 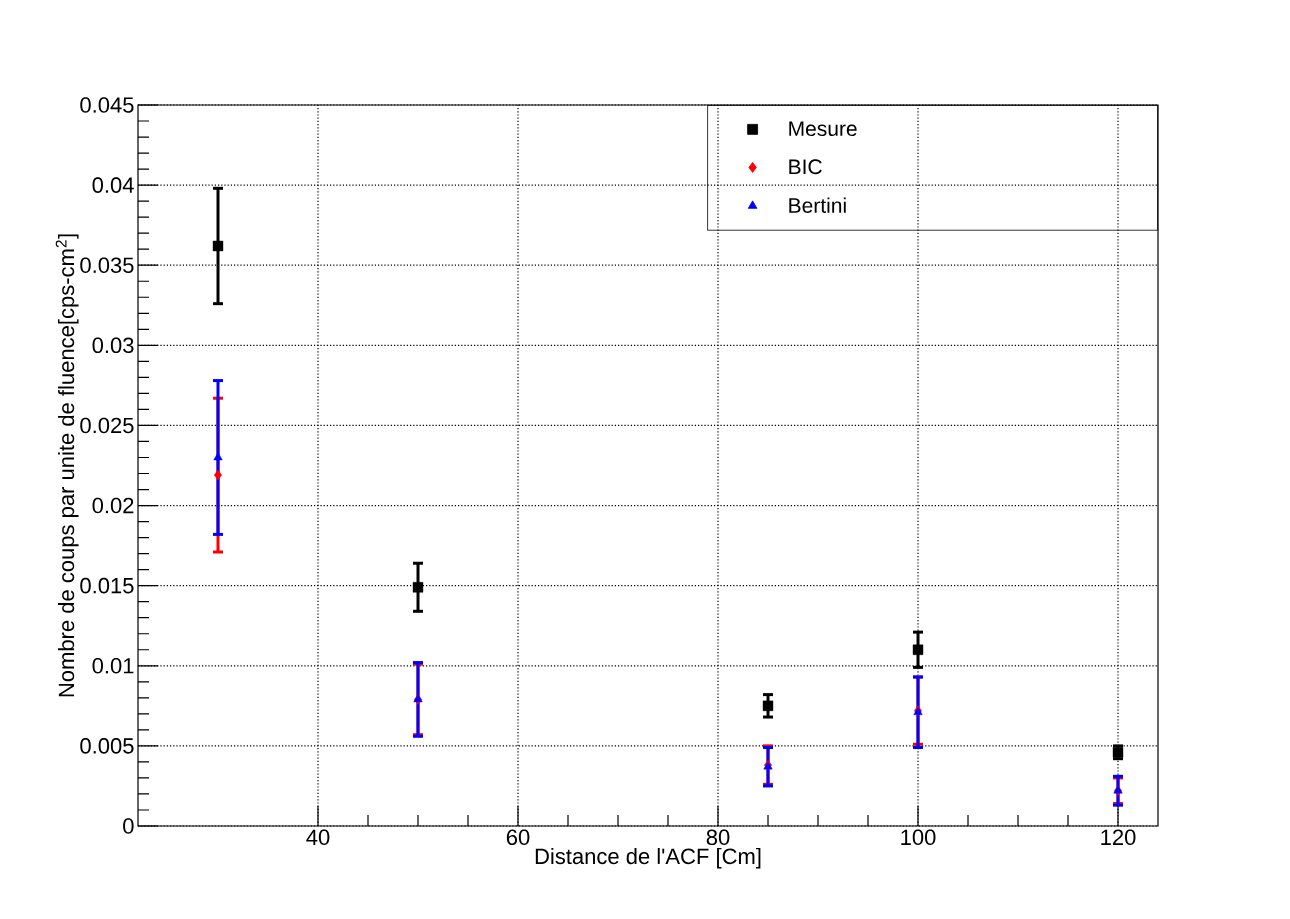 I want to click on x-tick-label: 60, so click(x=518, y=837).